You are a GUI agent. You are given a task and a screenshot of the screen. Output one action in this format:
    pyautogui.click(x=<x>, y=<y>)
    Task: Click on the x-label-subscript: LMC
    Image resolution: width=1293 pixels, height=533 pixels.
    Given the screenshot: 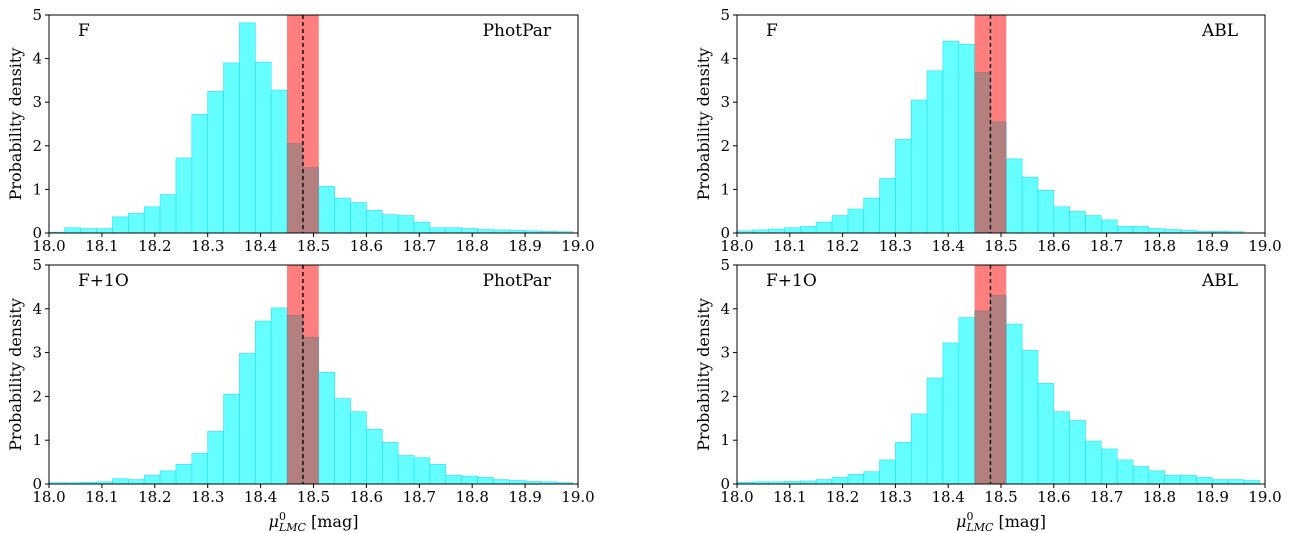 What is the action you would take?
    pyautogui.click(x=979, y=527)
    